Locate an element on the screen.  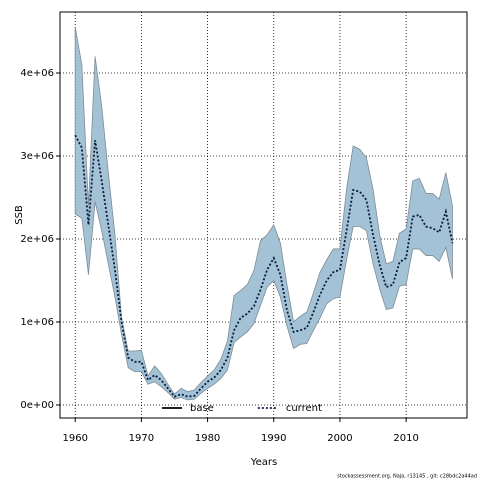
legend-label: current is located at coordinates (304, 408).